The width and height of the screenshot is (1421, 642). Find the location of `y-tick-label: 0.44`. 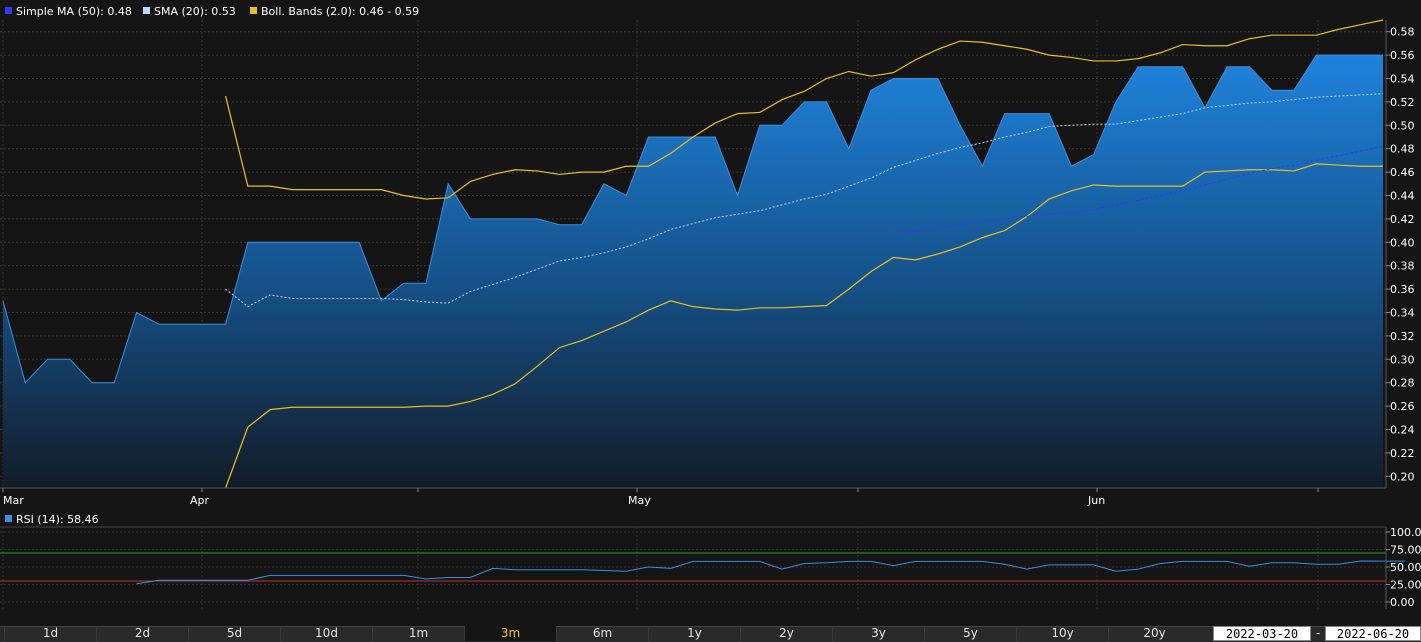

y-tick-label: 0.44 is located at coordinates (1402, 196).